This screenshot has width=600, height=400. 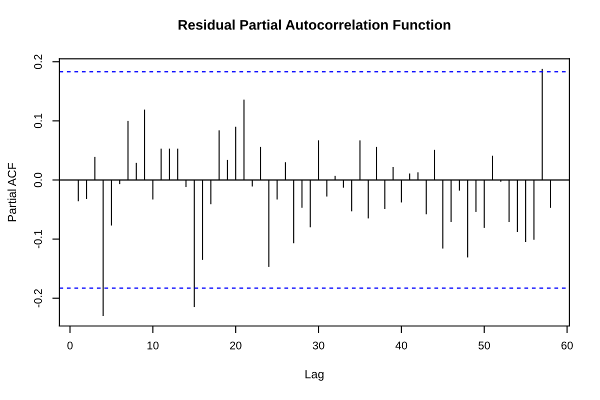 What do you see at coordinates (38, 62) in the screenshot?
I see `y-tick-label: 0.2` at bounding box center [38, 62].